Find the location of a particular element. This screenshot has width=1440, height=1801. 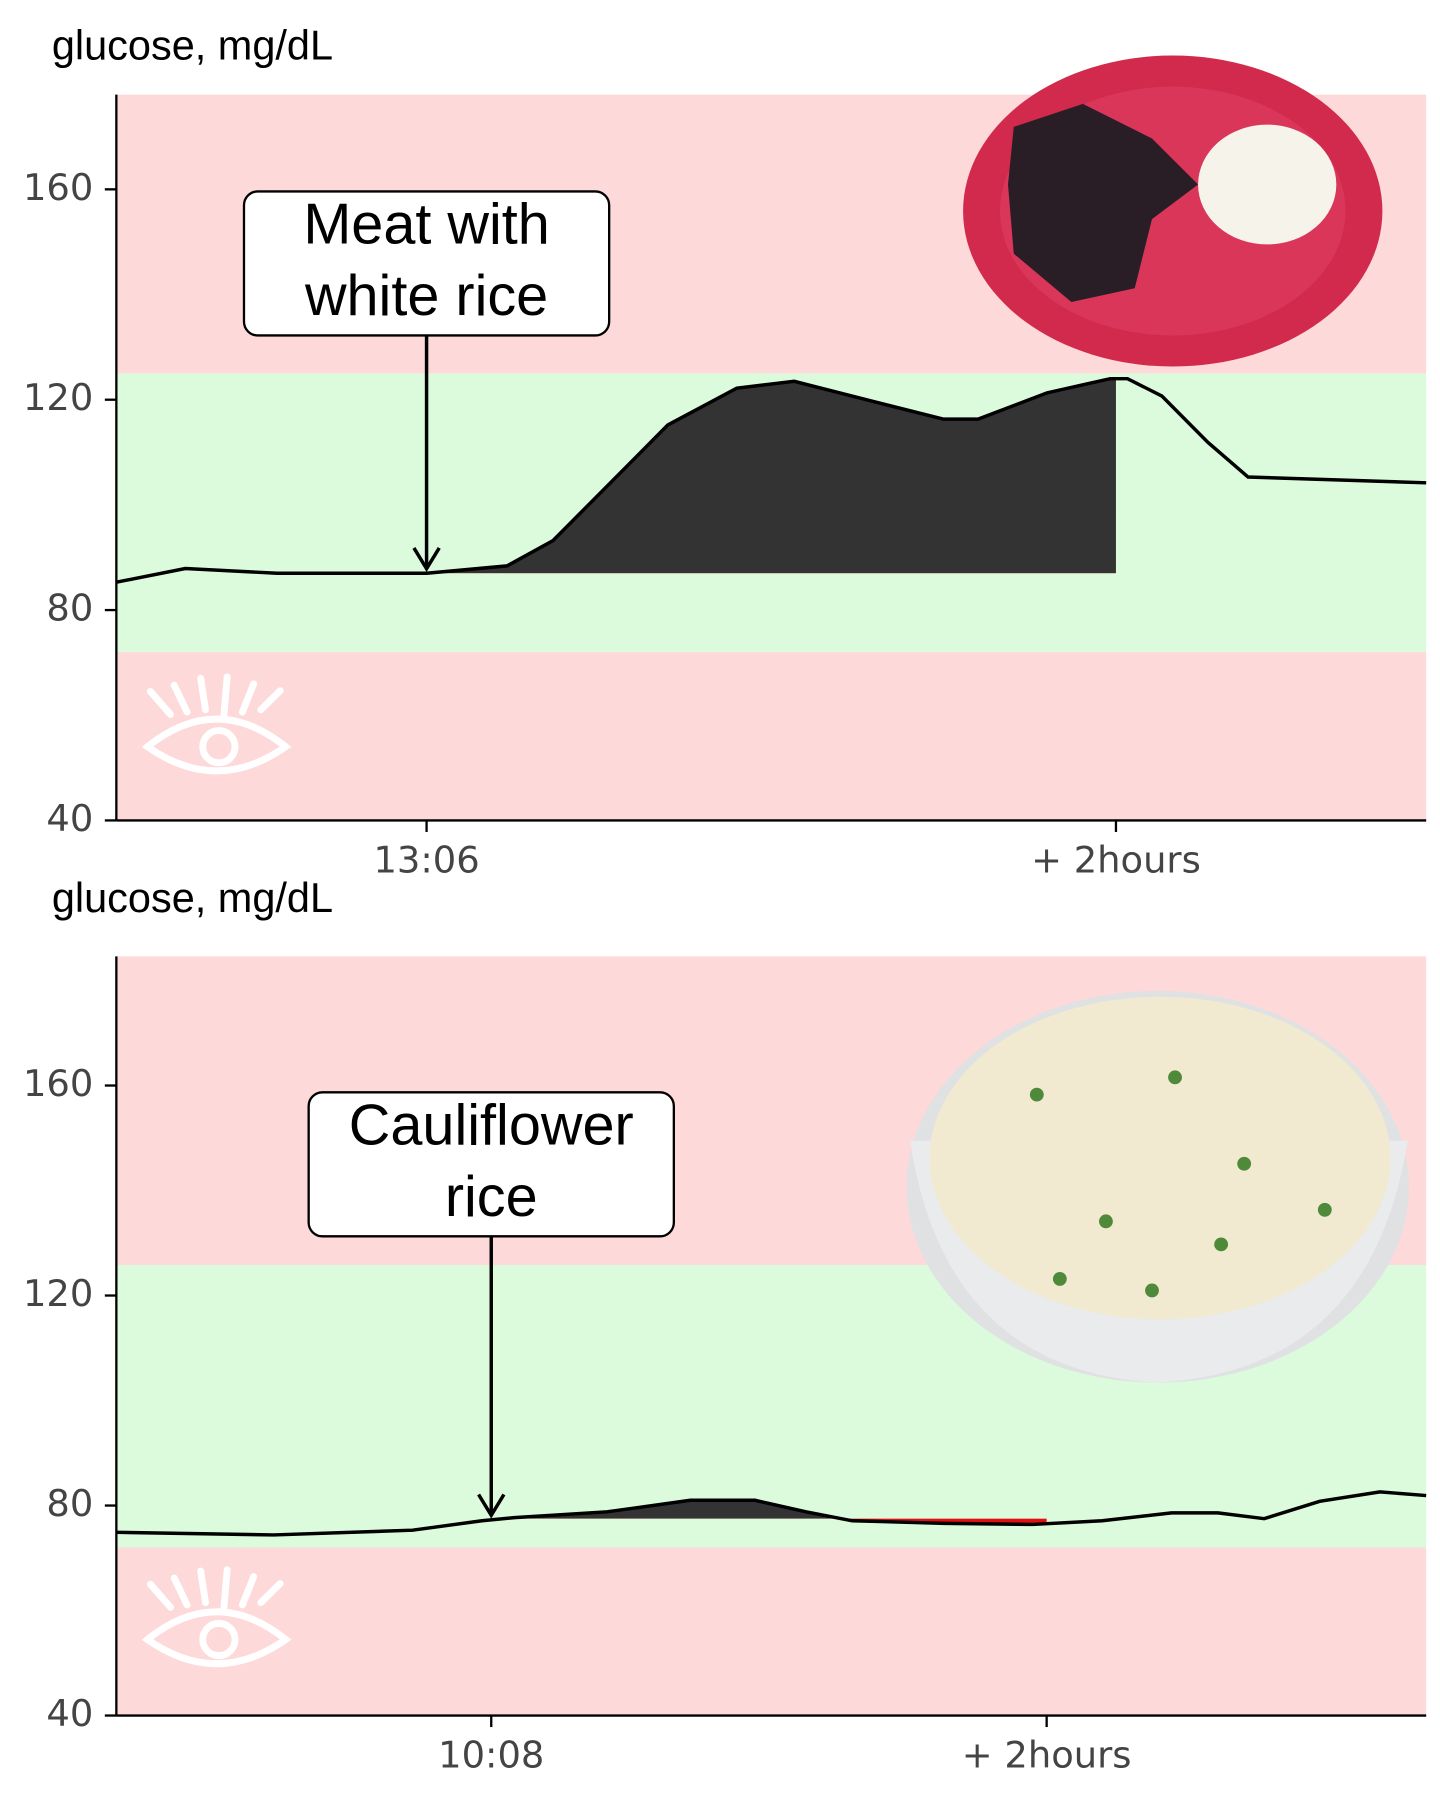

annotation-text: rice is located at coordinates (491, 1197).